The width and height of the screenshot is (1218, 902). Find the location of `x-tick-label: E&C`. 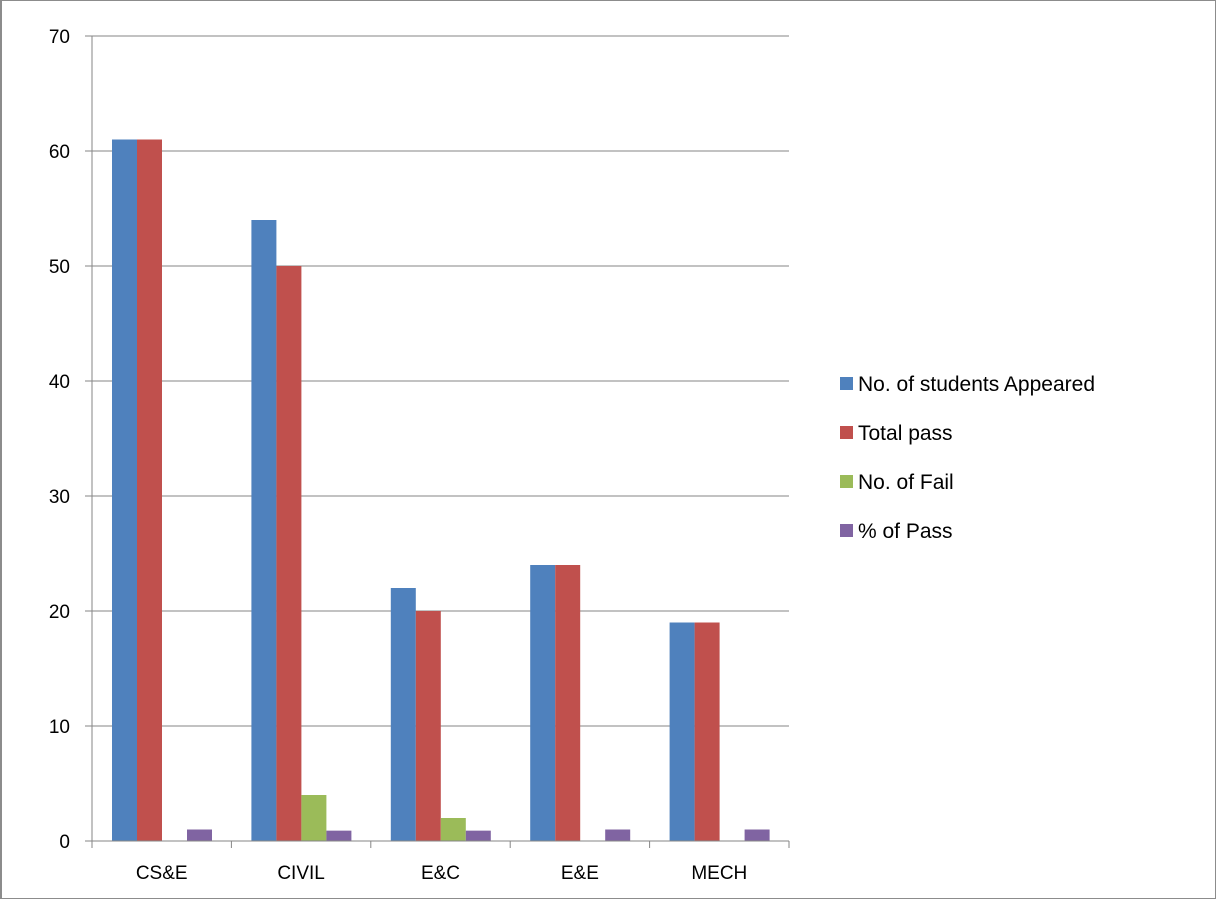

x-tick-label: E&C is located at coordinates (440, 873).